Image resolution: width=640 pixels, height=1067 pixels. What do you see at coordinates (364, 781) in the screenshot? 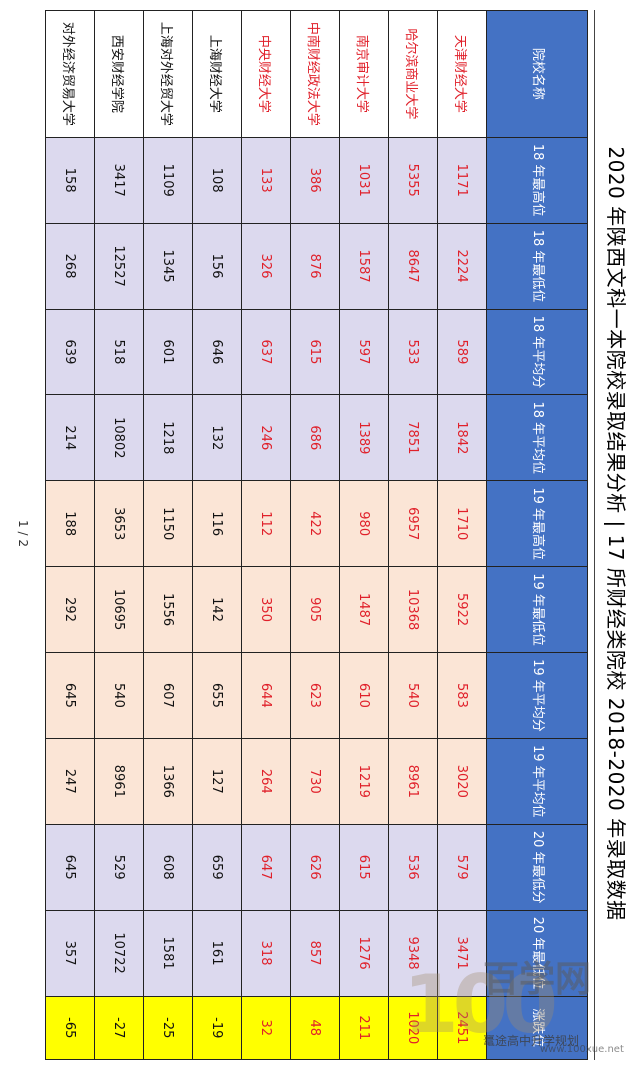
I see `table-cell: 1219` at bounding box center [364, 781].